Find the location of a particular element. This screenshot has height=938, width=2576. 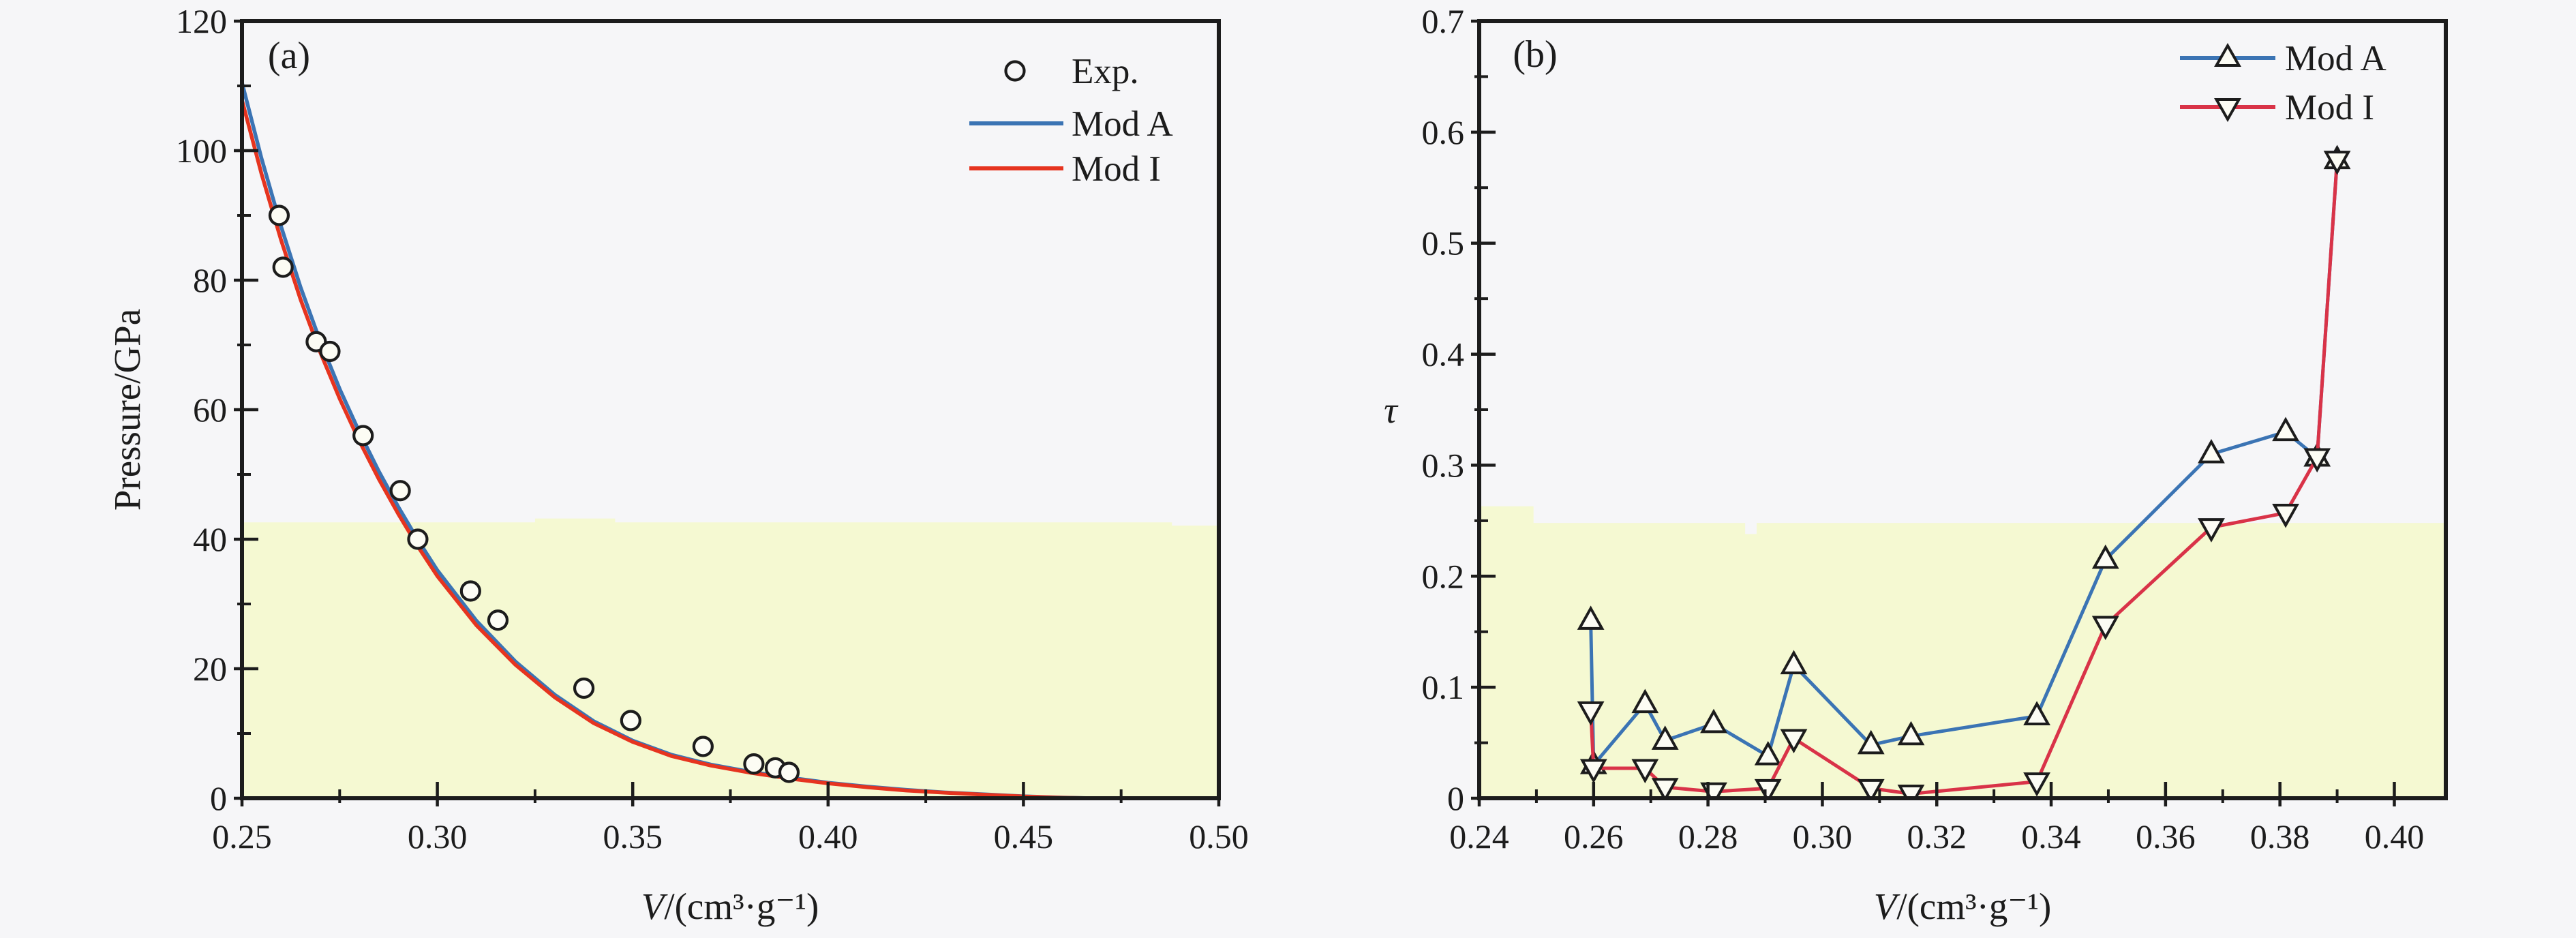

panel-a-y-axis-title: Pressure/GPa is located at coordinates (127, 410).